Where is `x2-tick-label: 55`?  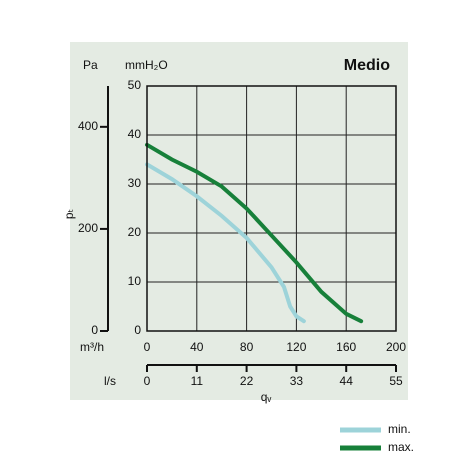
x2-tick-label: 55 is located at coordinates (396, 381).